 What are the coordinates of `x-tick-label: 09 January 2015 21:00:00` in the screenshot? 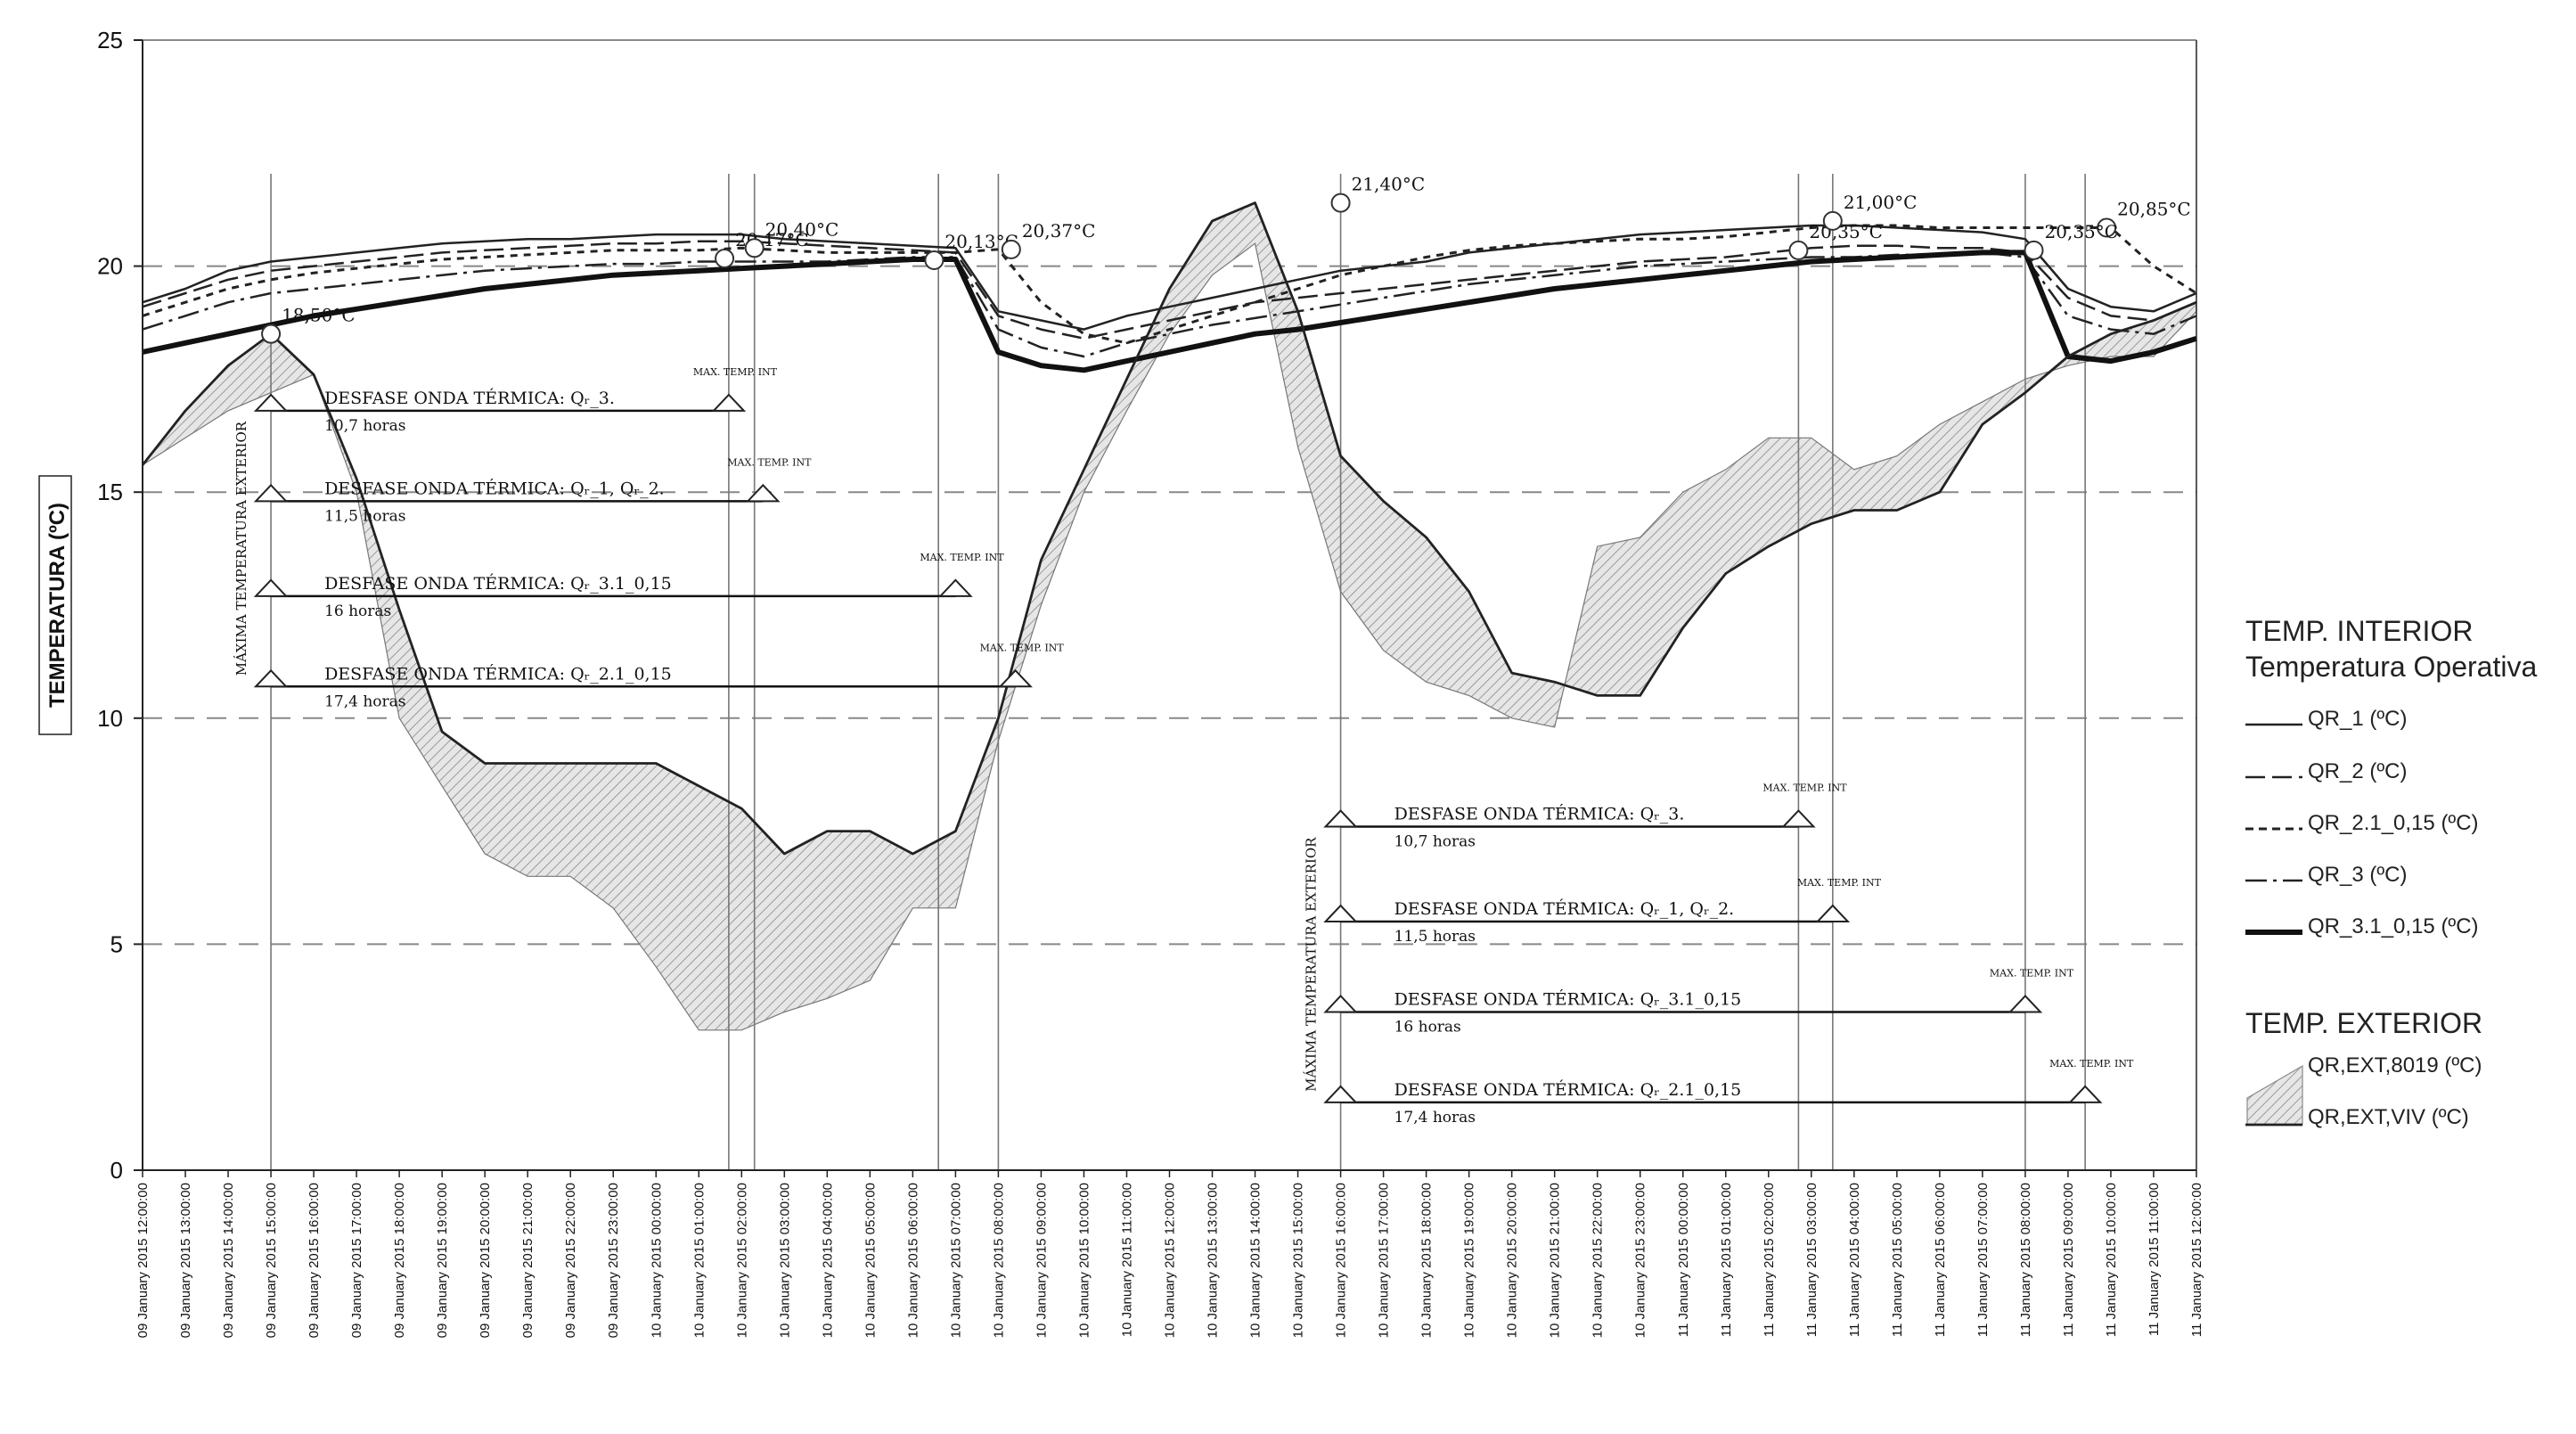 It's located at (528, 1260).